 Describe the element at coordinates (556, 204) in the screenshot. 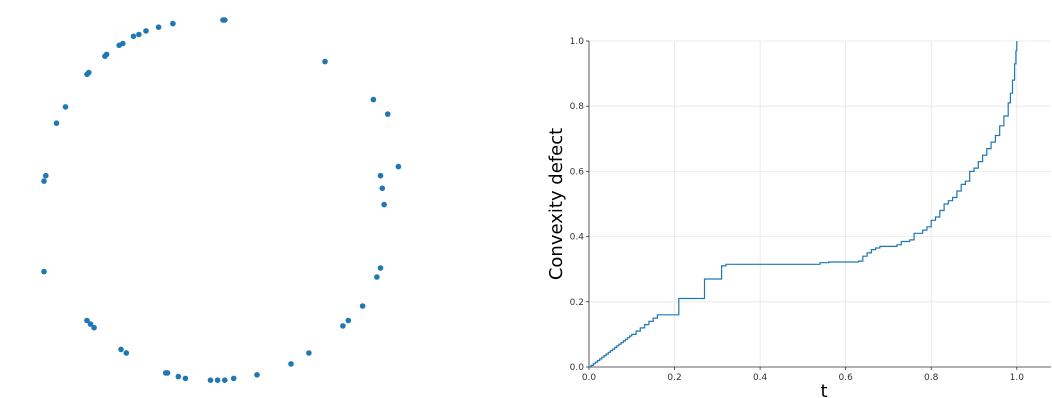

I see `y-axis-label: Convexity defect` at that location.